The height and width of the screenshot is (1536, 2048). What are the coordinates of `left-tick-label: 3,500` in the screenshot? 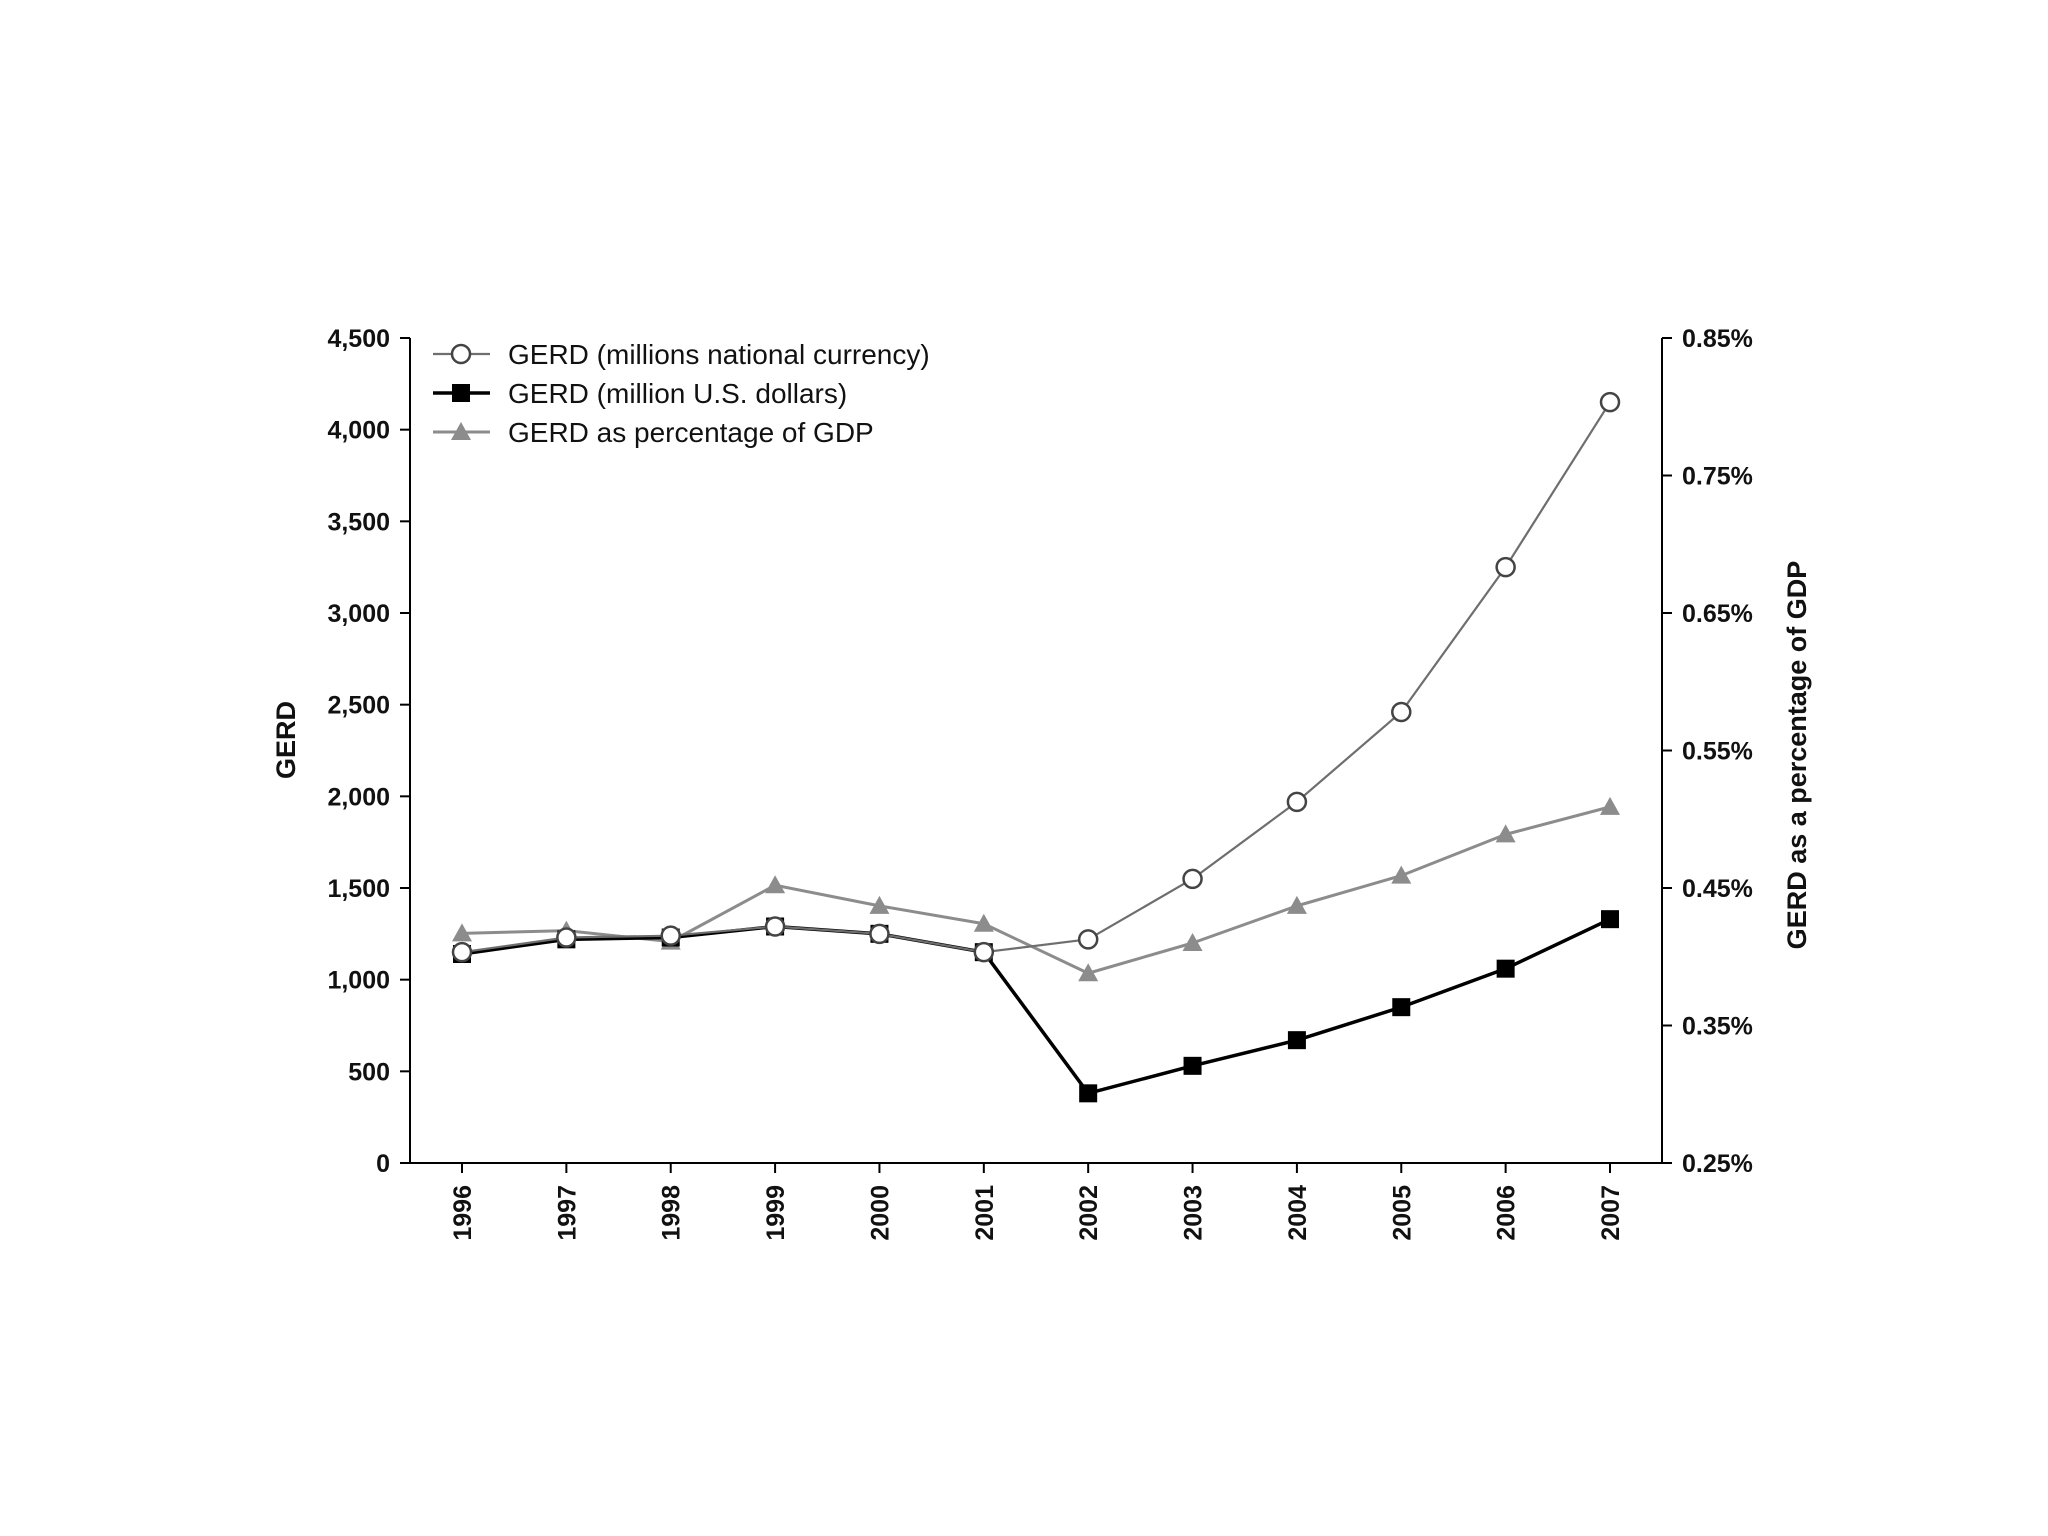 It's located at (358, 522).